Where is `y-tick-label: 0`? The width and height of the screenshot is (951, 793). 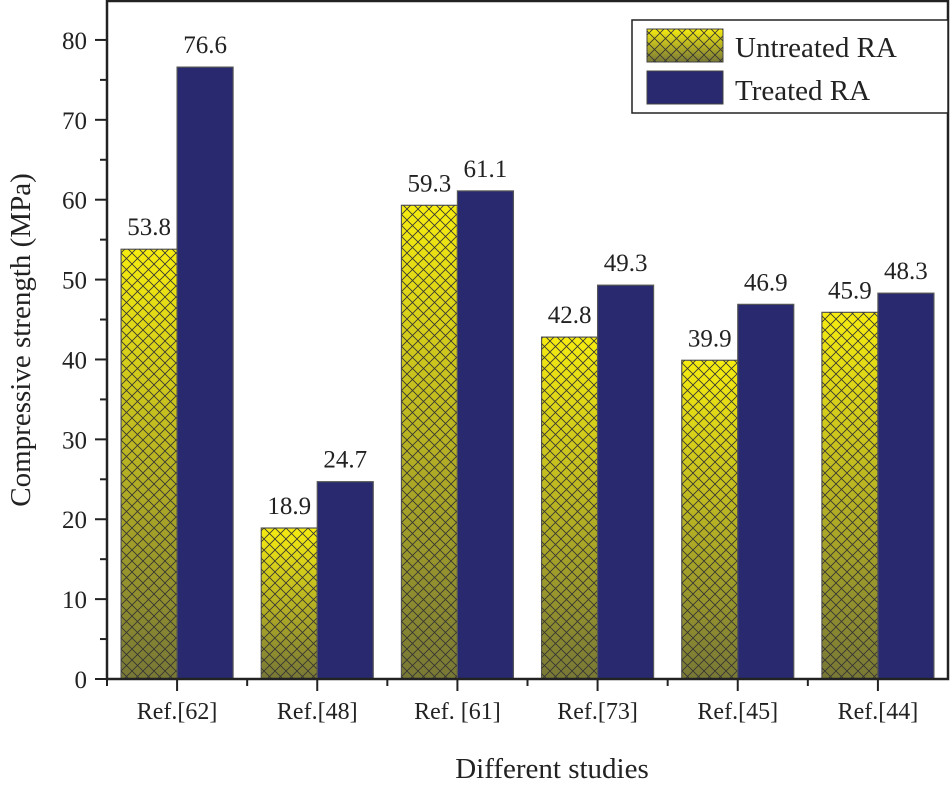
y-tick-label: 0 is located at coordinates (81, 680).